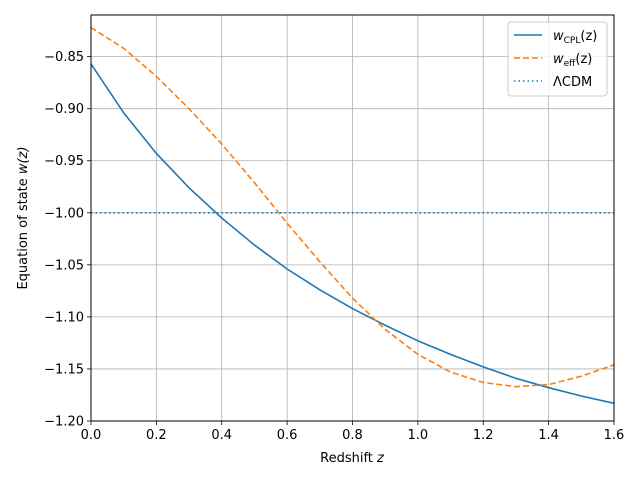 The image size is (640, 480). What do you see at coordinates (23, 160) in the screenshot?
I see `y-axis-label-var: w(z)` at bounding box center [23, 160].